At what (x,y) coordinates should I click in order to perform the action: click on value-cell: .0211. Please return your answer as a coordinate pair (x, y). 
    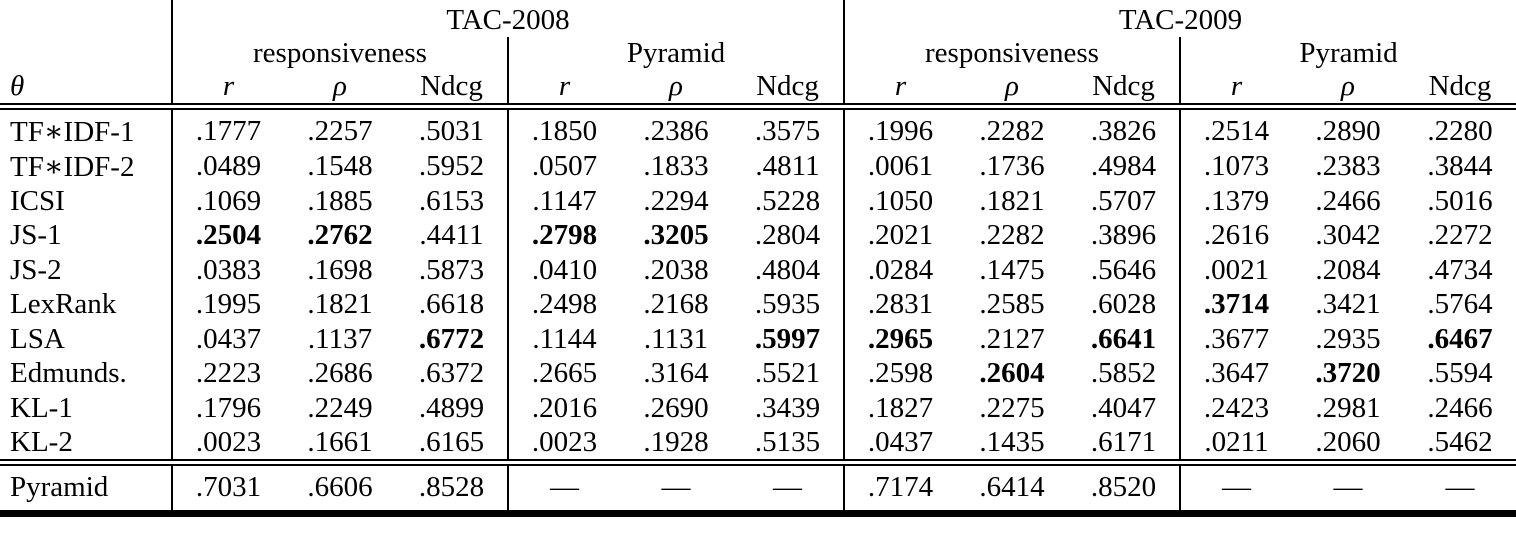
    Looking at the image, I should click on (1235, 443).